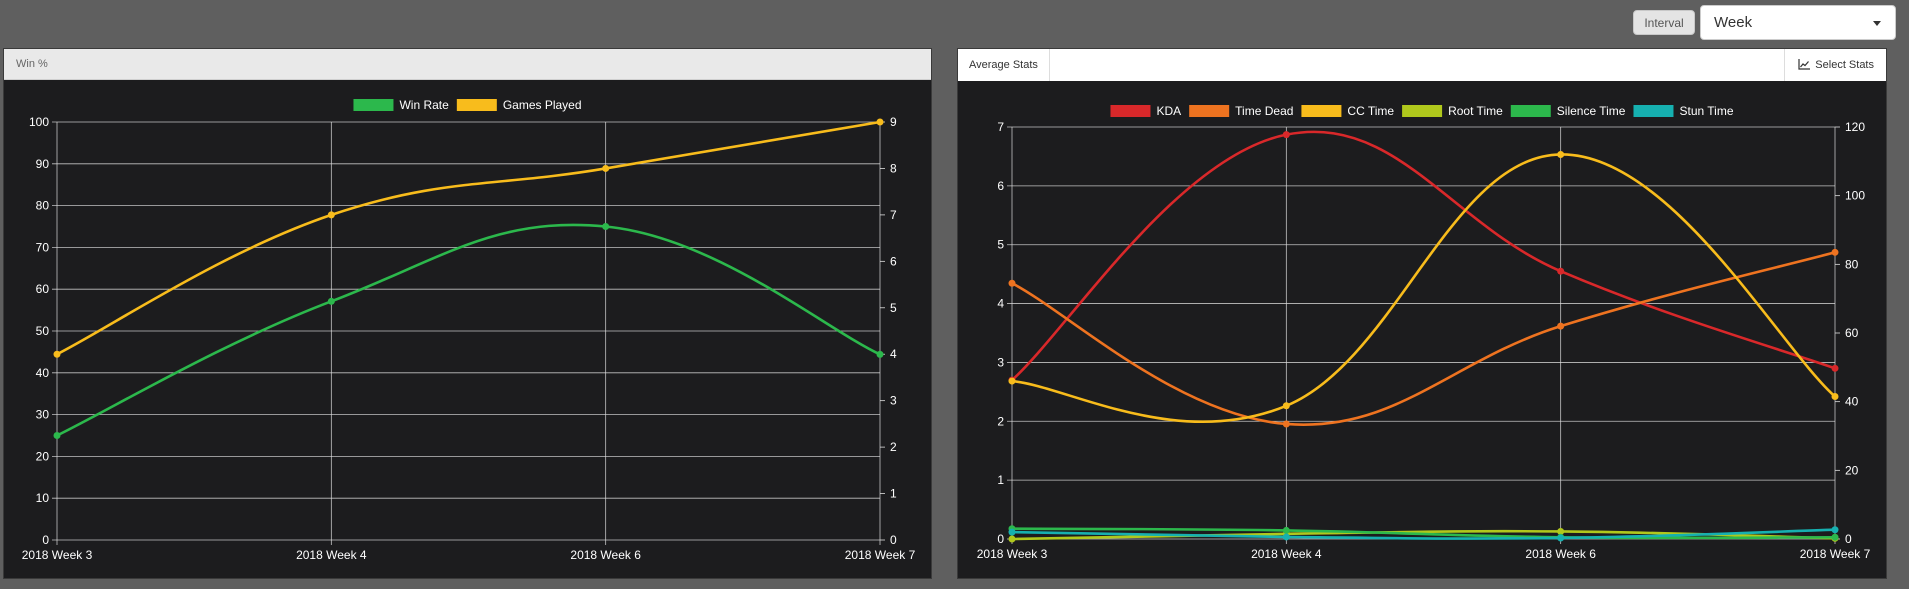 Image resolution: width=1909 pixels, height=589 pixels. What do you see at coordinates (43, 331) in the screenshot?
I see `y-left-tick-label: 50` at bounding box center [43, 331].